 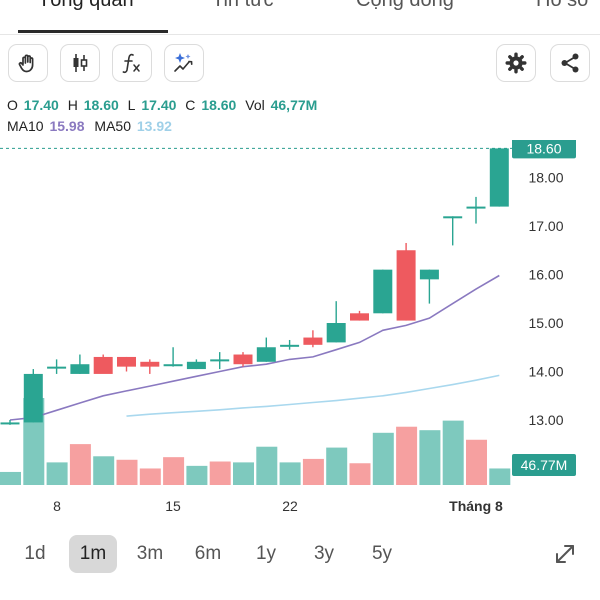 I want to click on high-label: H, so click(x=72, y=105).